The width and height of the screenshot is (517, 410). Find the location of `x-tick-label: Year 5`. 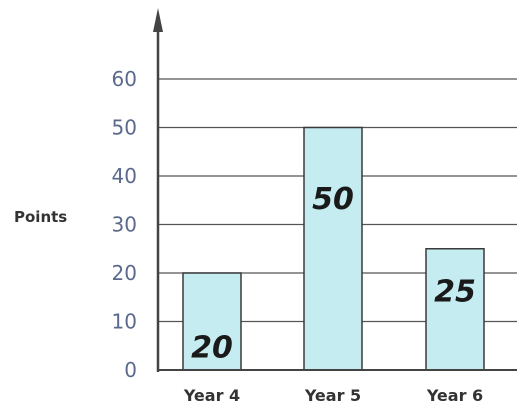

x-tick-label: Year 5 is located at coordinates (332, 395).